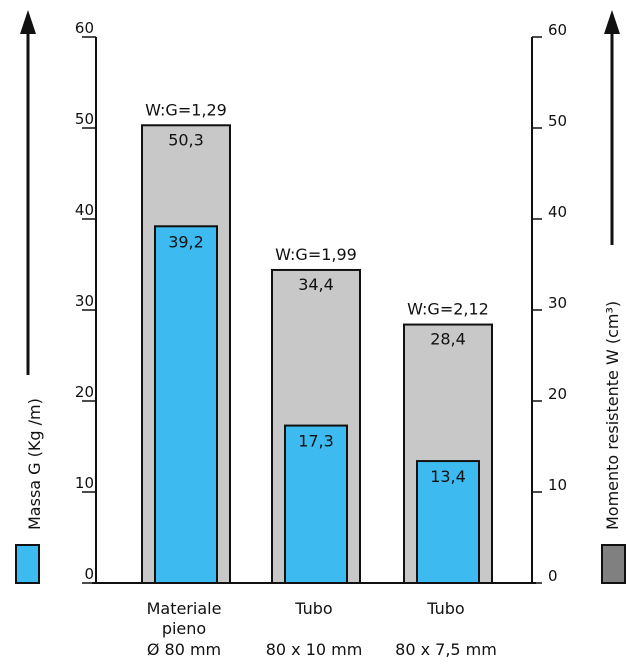 The height and width of the screenshot is (664, 627). What do you see at coordinates (316, 441) in the screenshot?
I see `data-label-g: 17,3` at bounding box center [316, 441].